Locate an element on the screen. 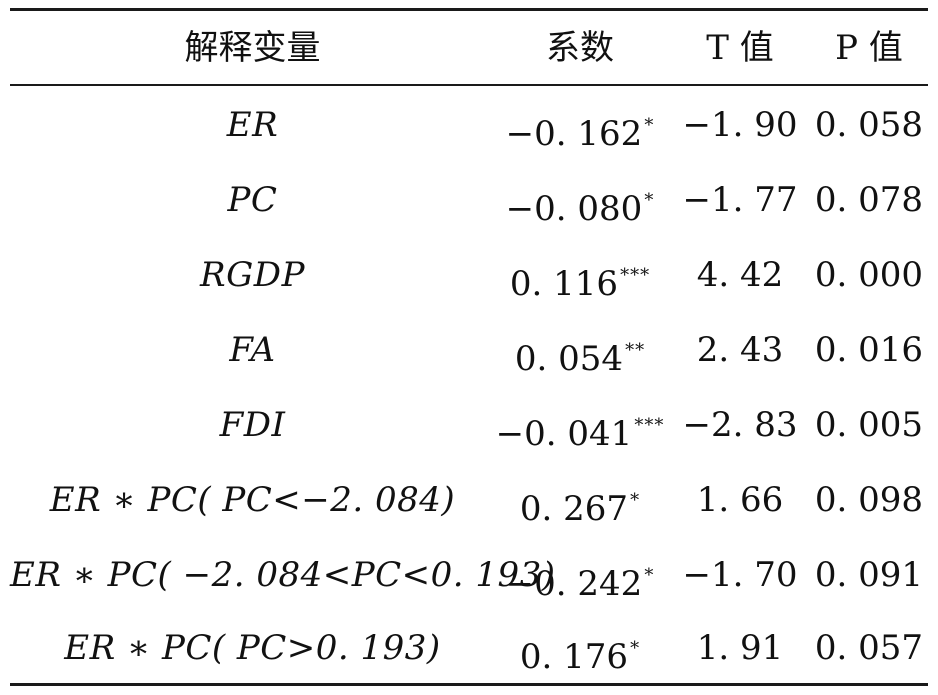 The width and height of the screenshot is (938, 695). row-variable: ER ∗ PC( −2. 084<PC<0. 193) is located at coordinates (283, 575).